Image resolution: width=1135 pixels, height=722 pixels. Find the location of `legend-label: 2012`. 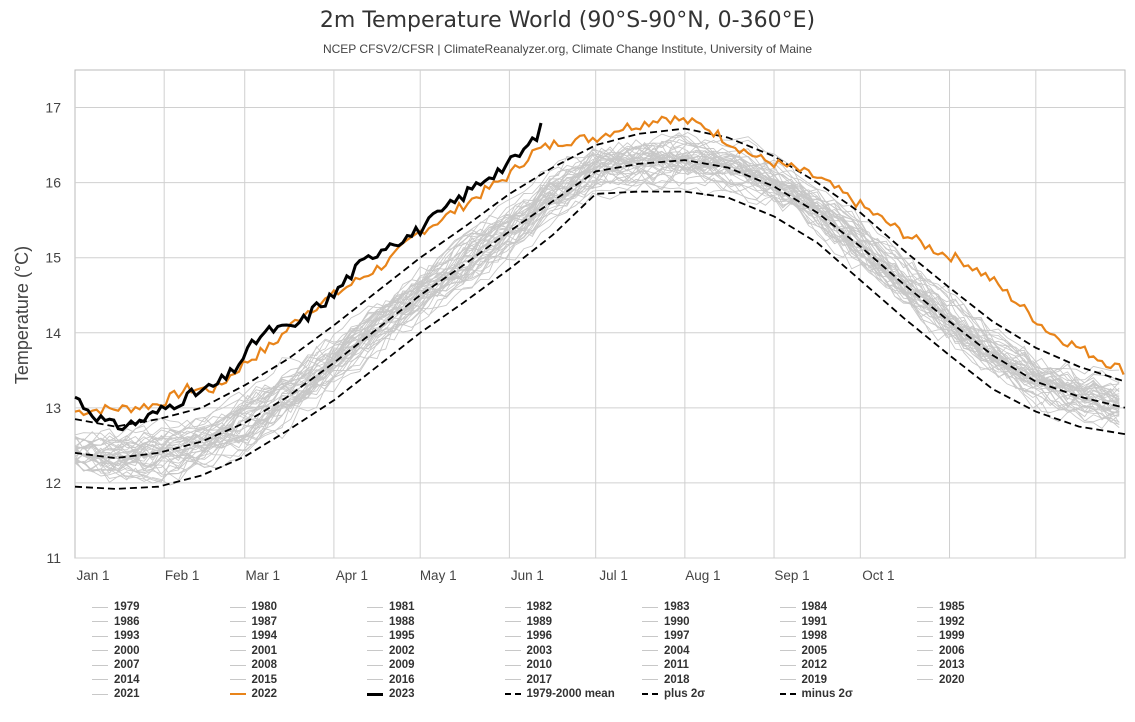

legend-label: 2012 is located at coordinates (814, 665).